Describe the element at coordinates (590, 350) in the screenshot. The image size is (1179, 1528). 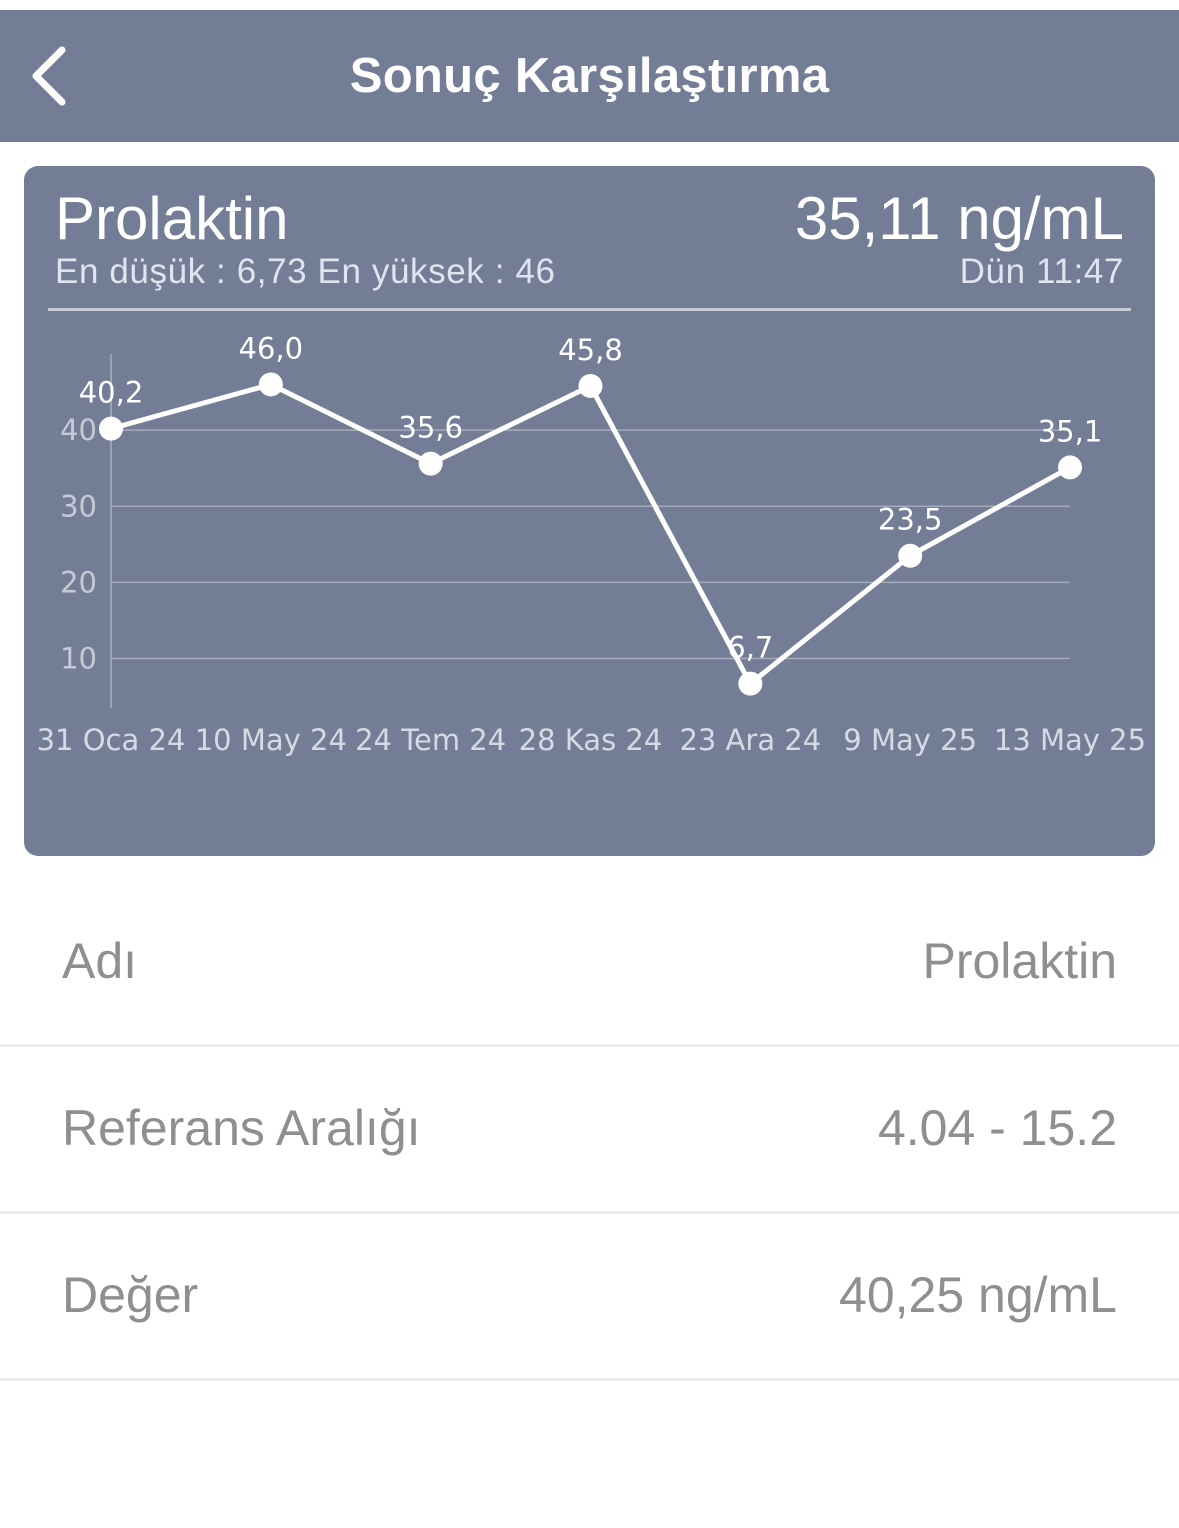
I see `data-label: 45,8` at that location.